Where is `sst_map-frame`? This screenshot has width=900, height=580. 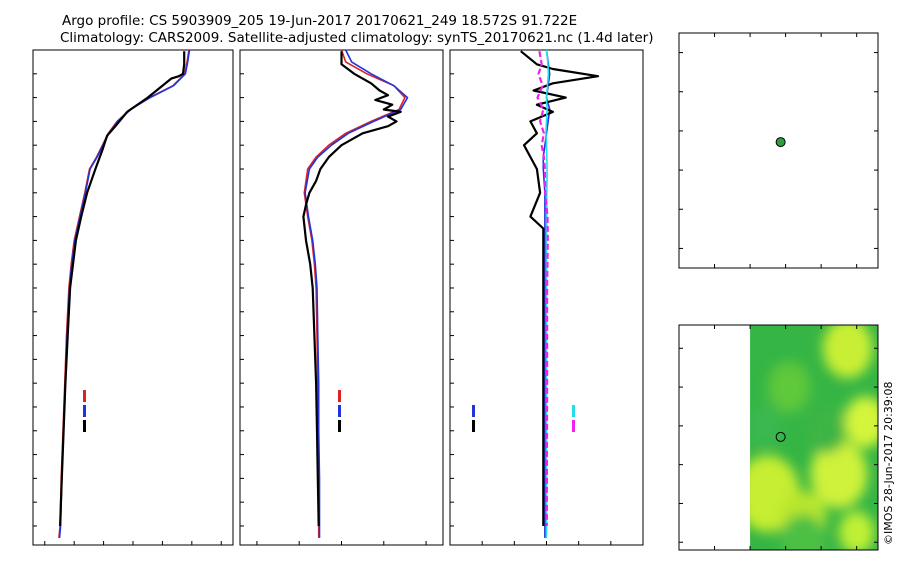
sst_map-frame is located at coordinates (778, 150).